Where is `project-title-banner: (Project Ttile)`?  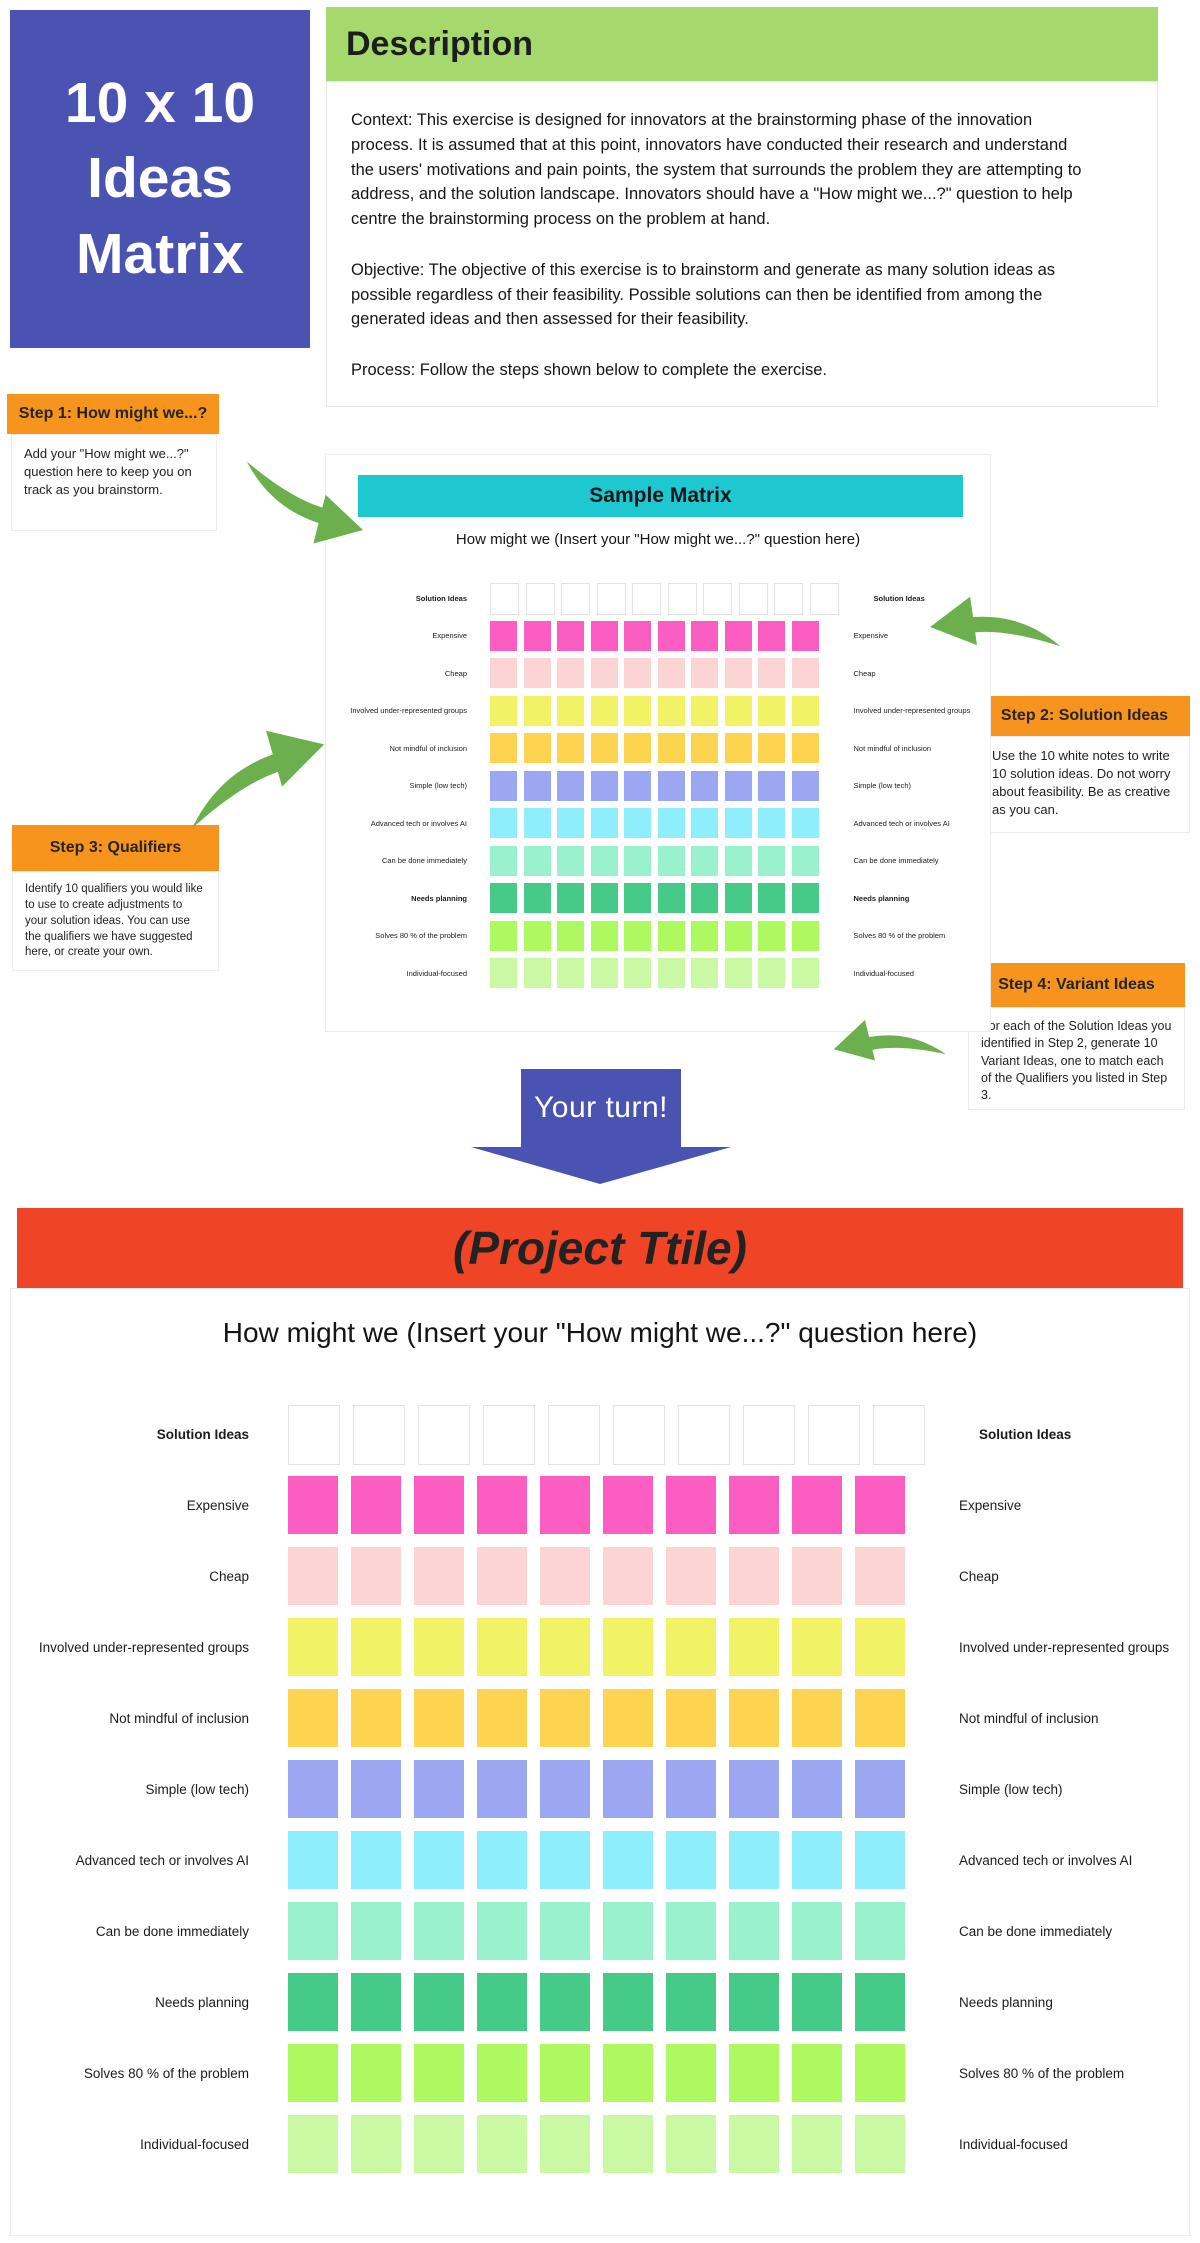 project-title-banner: (Project Ttile) is located at coordinates (600, 1248).